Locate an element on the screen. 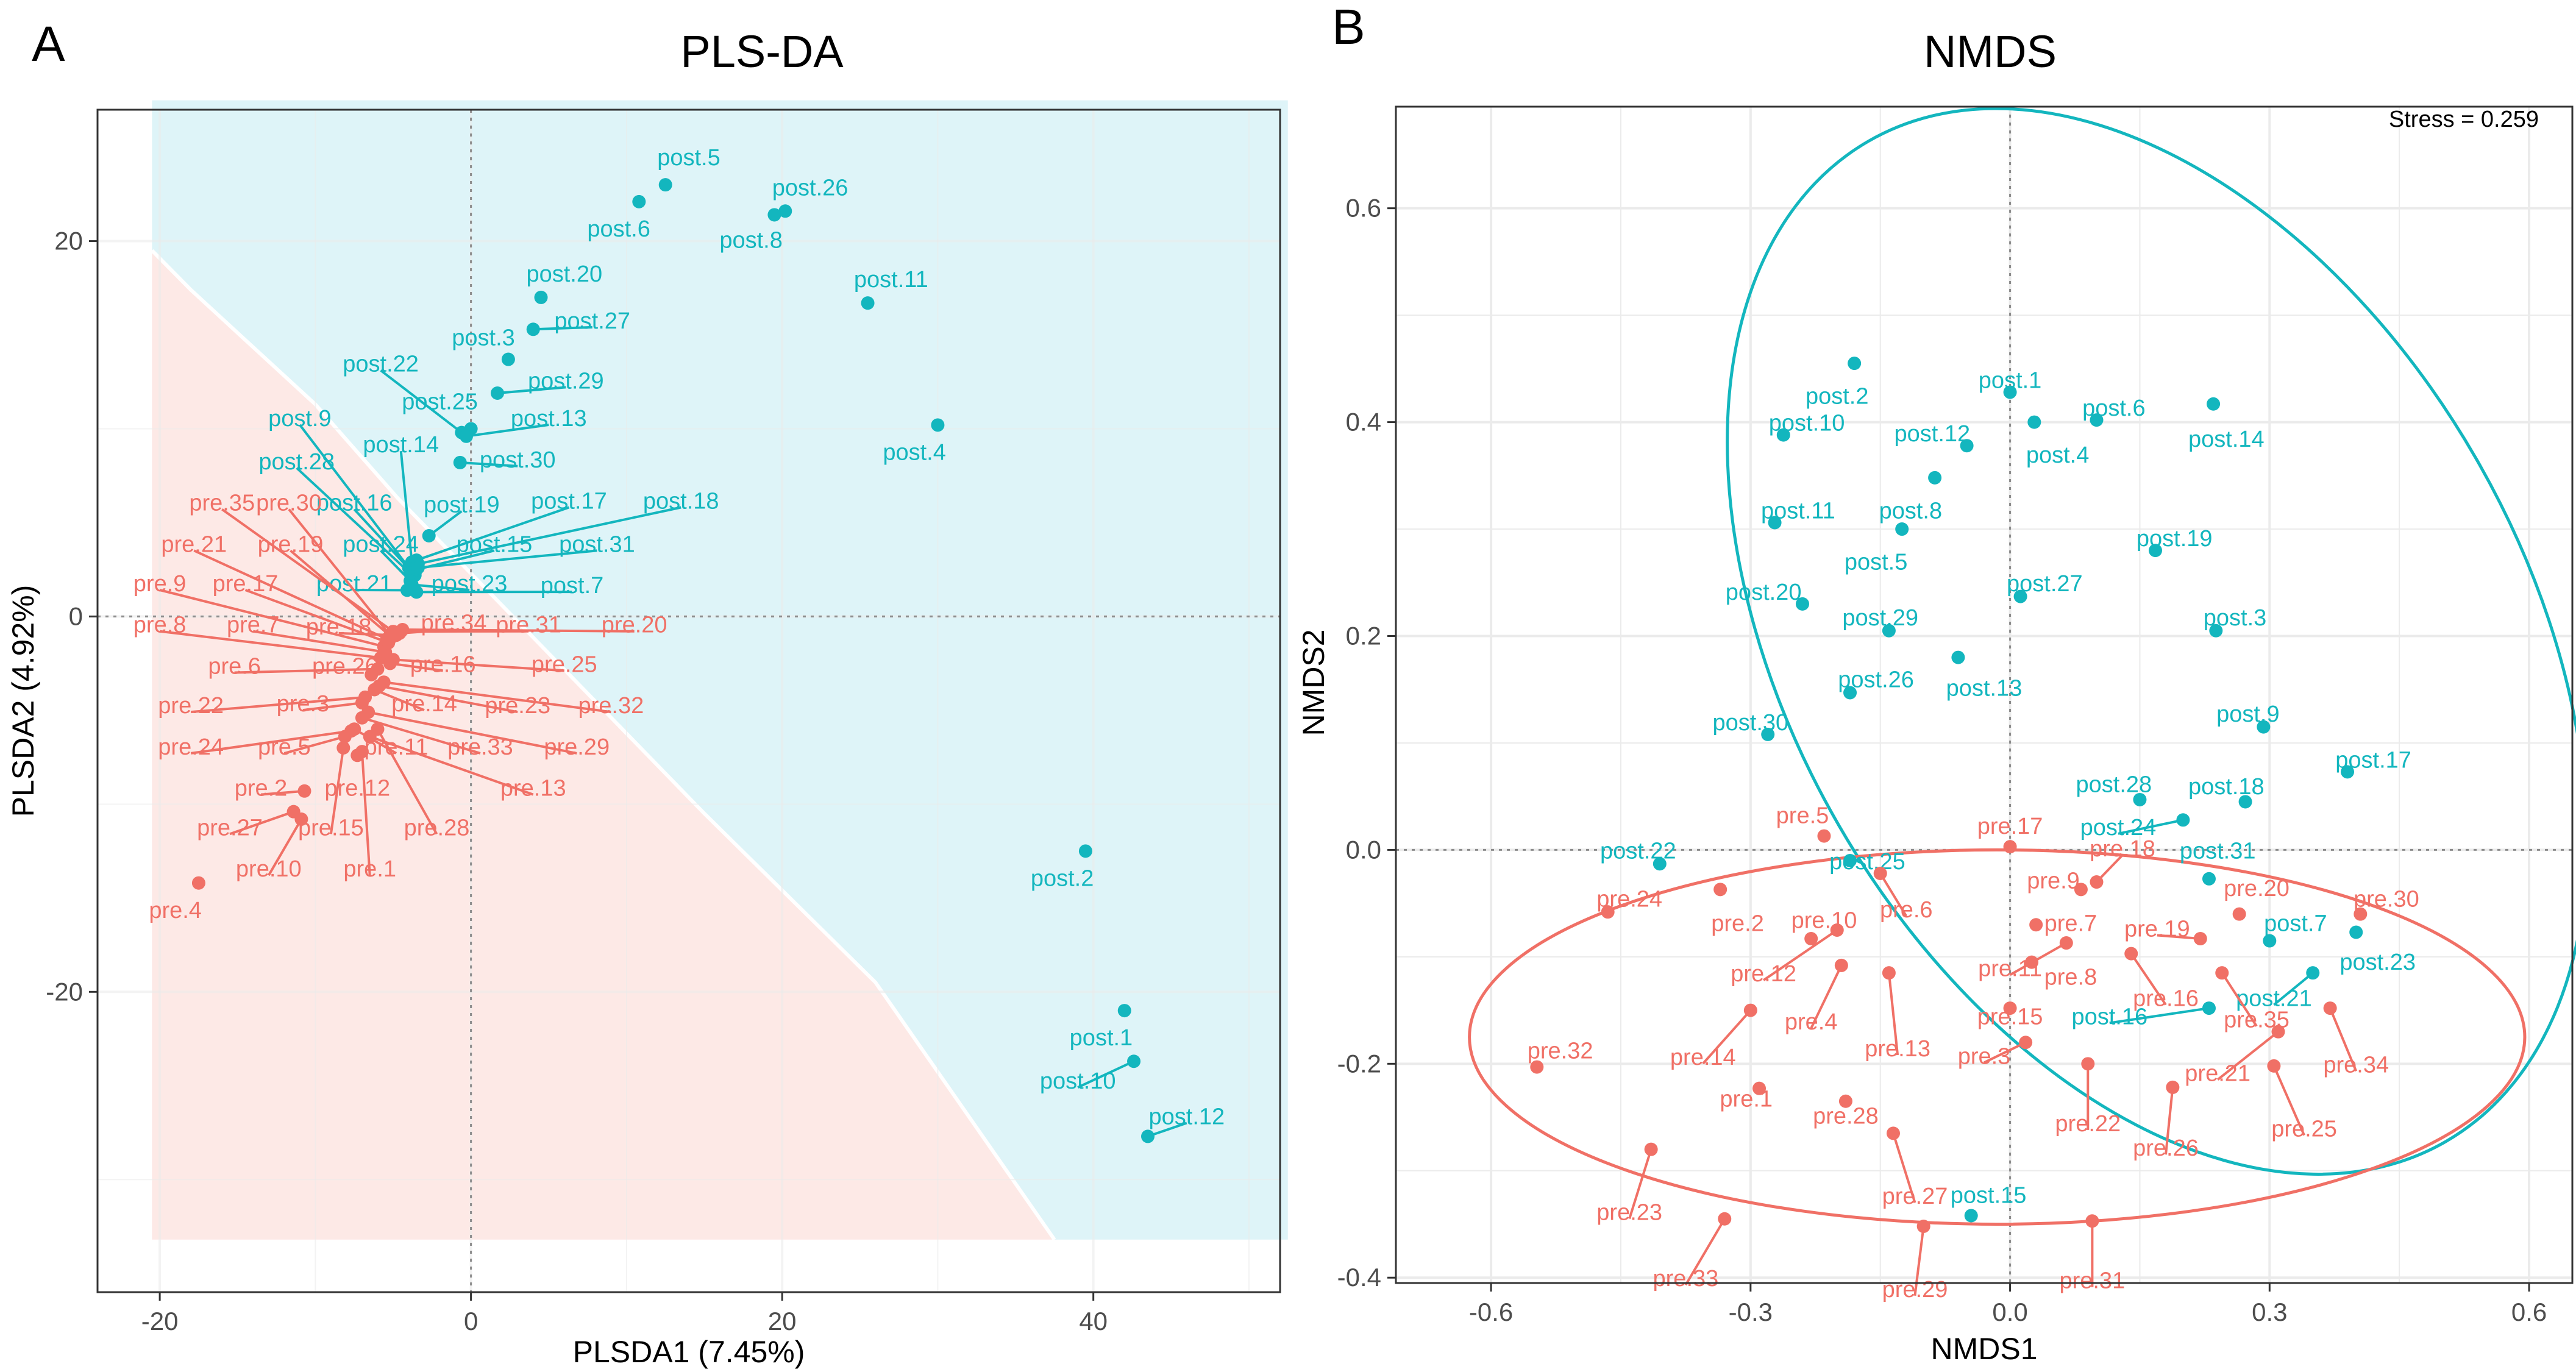 This screenshot has height=1372, width=2576. point-label: post.10 is located at coordinates (1807, 423).